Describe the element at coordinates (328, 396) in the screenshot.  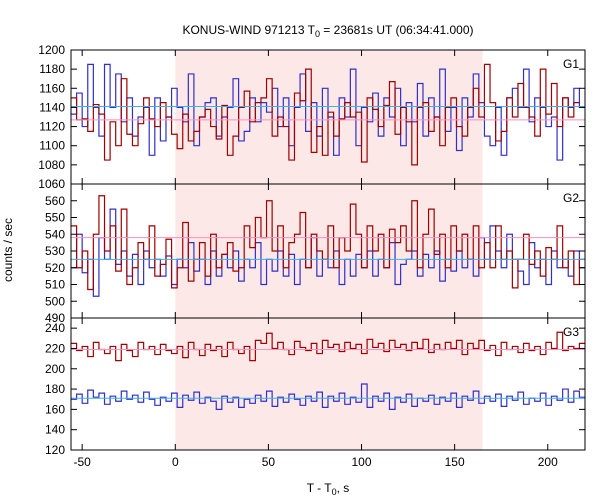
I see `series-b-line` at that location.